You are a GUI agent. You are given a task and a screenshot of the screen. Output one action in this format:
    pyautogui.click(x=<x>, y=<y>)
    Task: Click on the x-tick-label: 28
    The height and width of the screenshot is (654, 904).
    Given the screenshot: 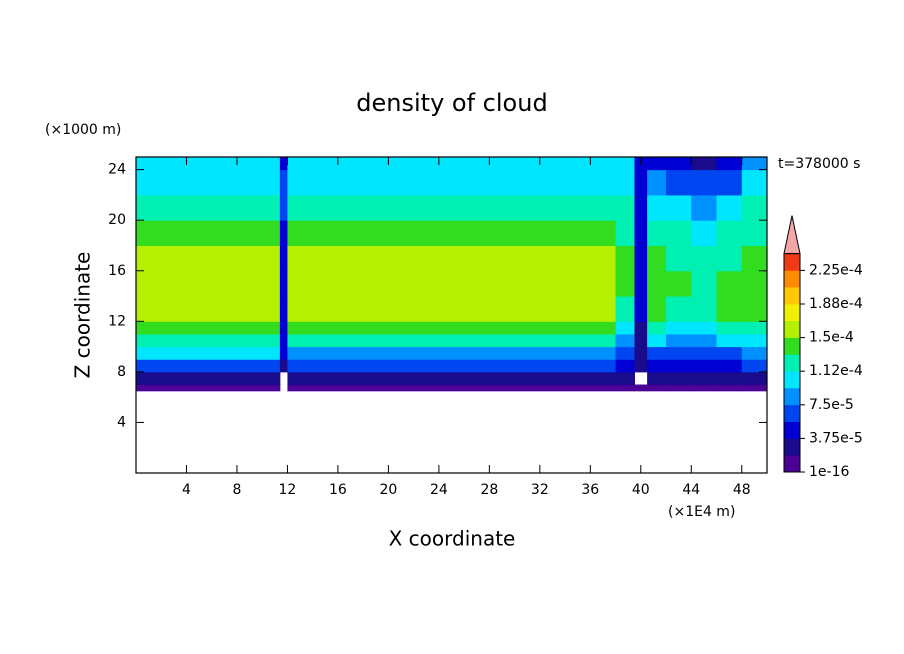 What is the action you would take?
    pyautogui.click(x=489, y=490)
    